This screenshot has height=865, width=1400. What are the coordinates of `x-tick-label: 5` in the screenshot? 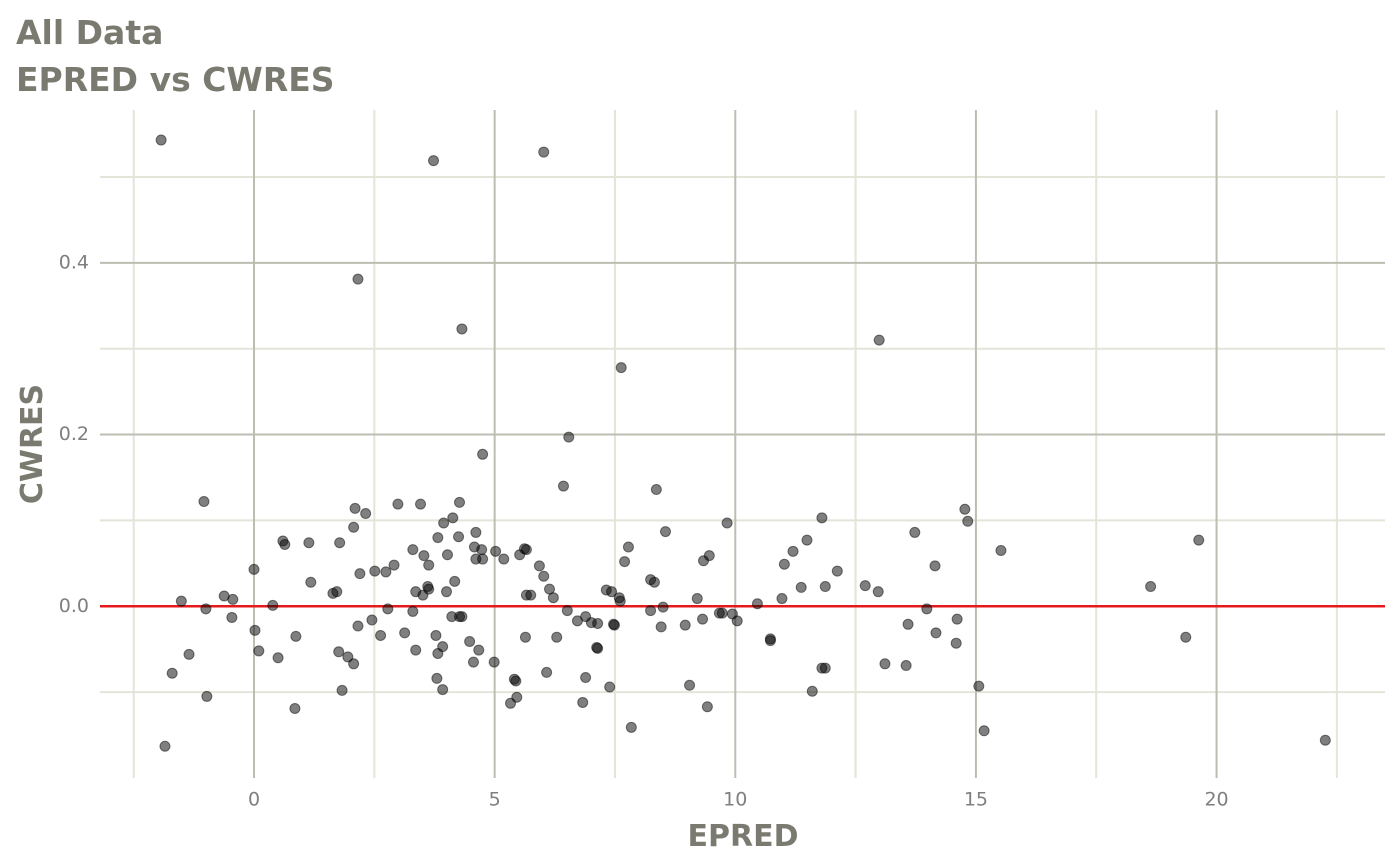 It's located at (495, 800).